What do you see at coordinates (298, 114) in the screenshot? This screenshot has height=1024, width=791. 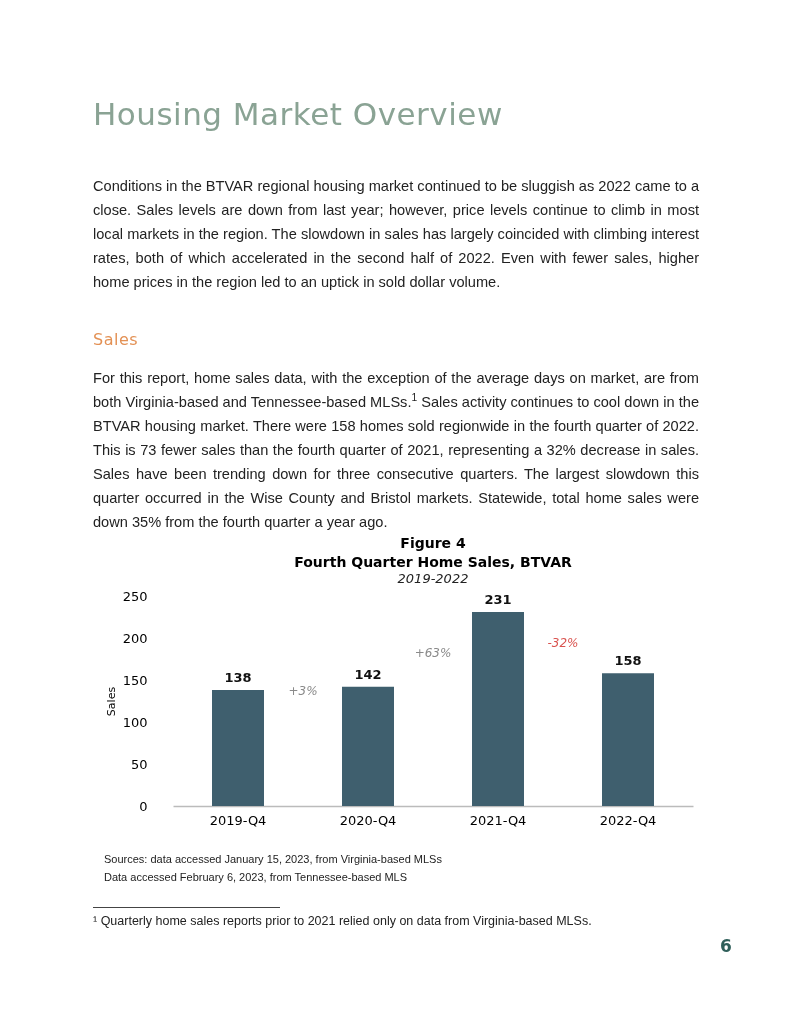 I see `text: Housing Market Overview` at bounding box center [298, 114].